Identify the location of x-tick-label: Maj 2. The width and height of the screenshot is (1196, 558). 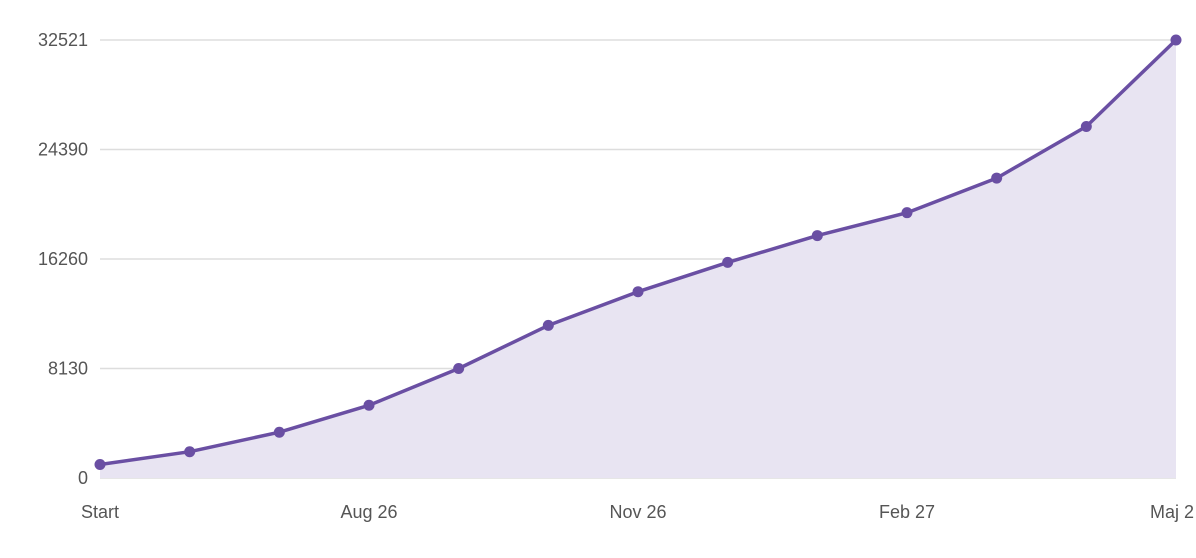
(1172, 512).